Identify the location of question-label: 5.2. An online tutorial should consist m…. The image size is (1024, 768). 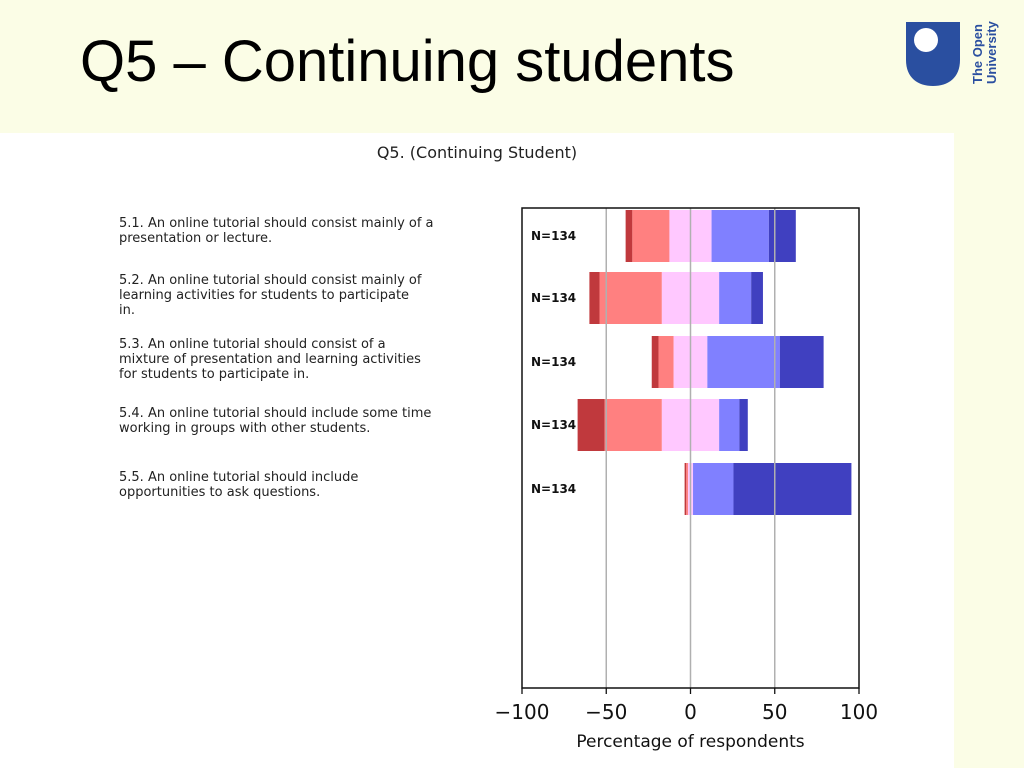
(289, 295).